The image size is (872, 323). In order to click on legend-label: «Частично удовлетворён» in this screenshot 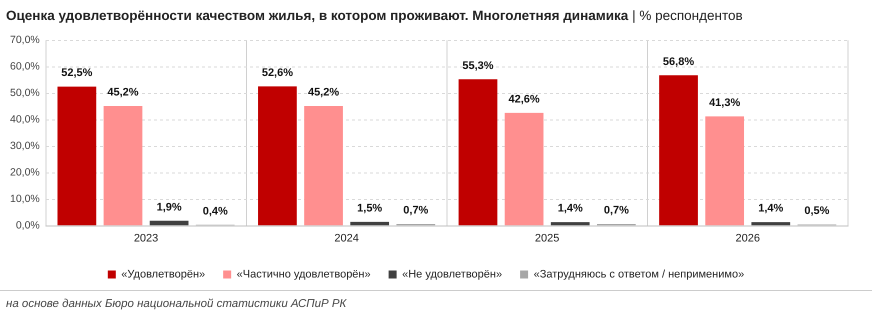, I will do `click(303, 274)`.